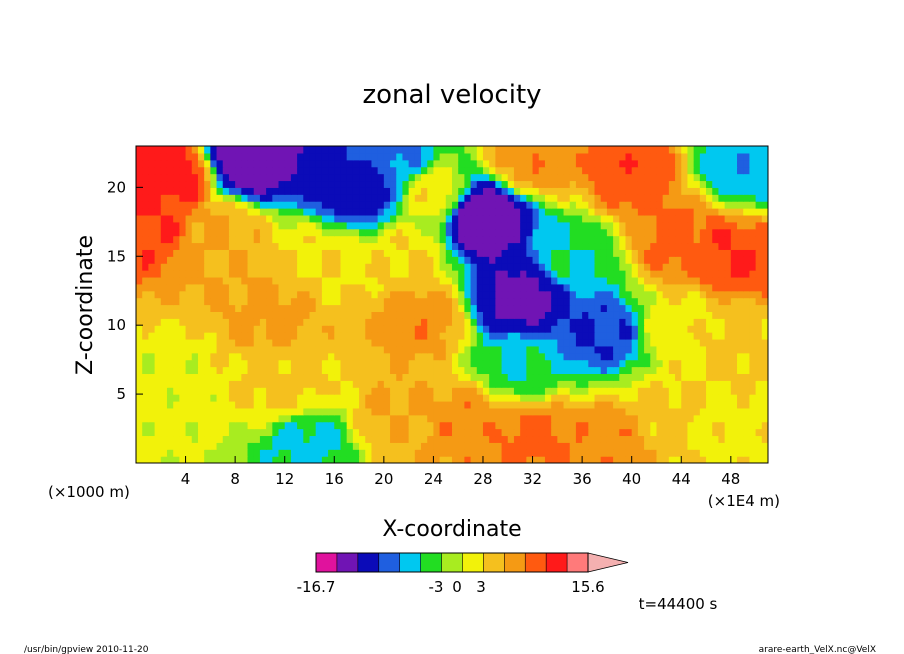 The width and height of the screenshot is (904, 654). What do you see at coordinates (334, 479) in the screenshot?
I see `x-tick-label: 16` at bounding box center [334, 479].